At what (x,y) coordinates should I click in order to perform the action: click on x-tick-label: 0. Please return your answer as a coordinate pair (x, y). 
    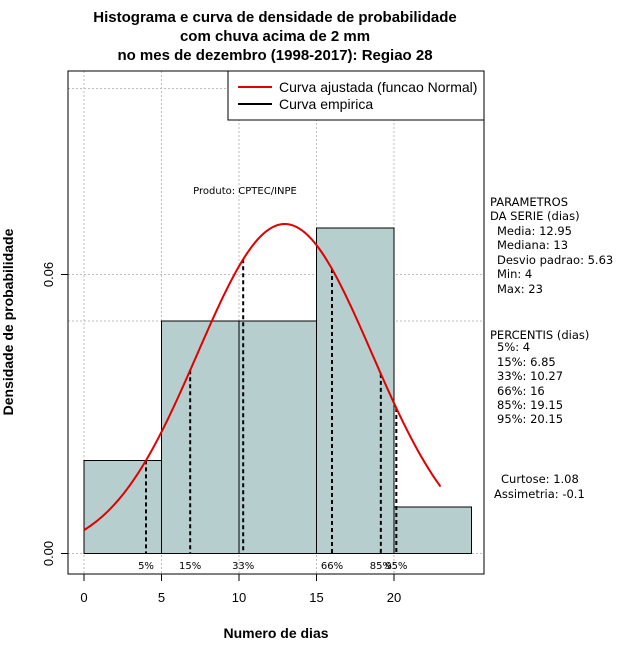
    Looking at the image, I should click on (83, 597).